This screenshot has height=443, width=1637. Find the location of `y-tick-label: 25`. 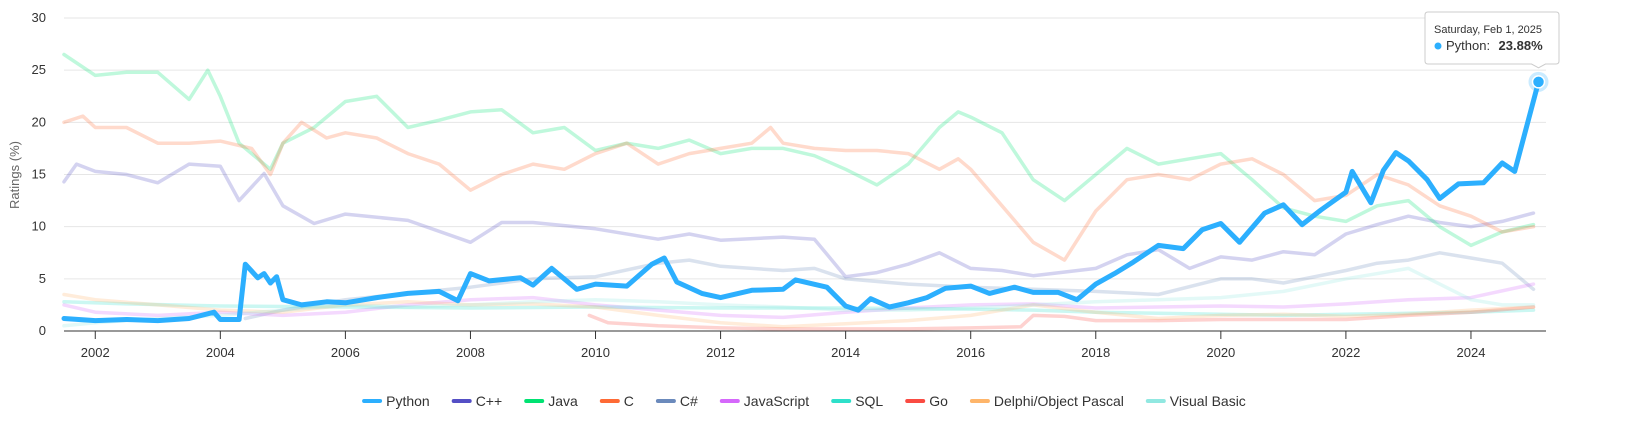

y-tick-label: 25 is located at coordinates (39, 69).